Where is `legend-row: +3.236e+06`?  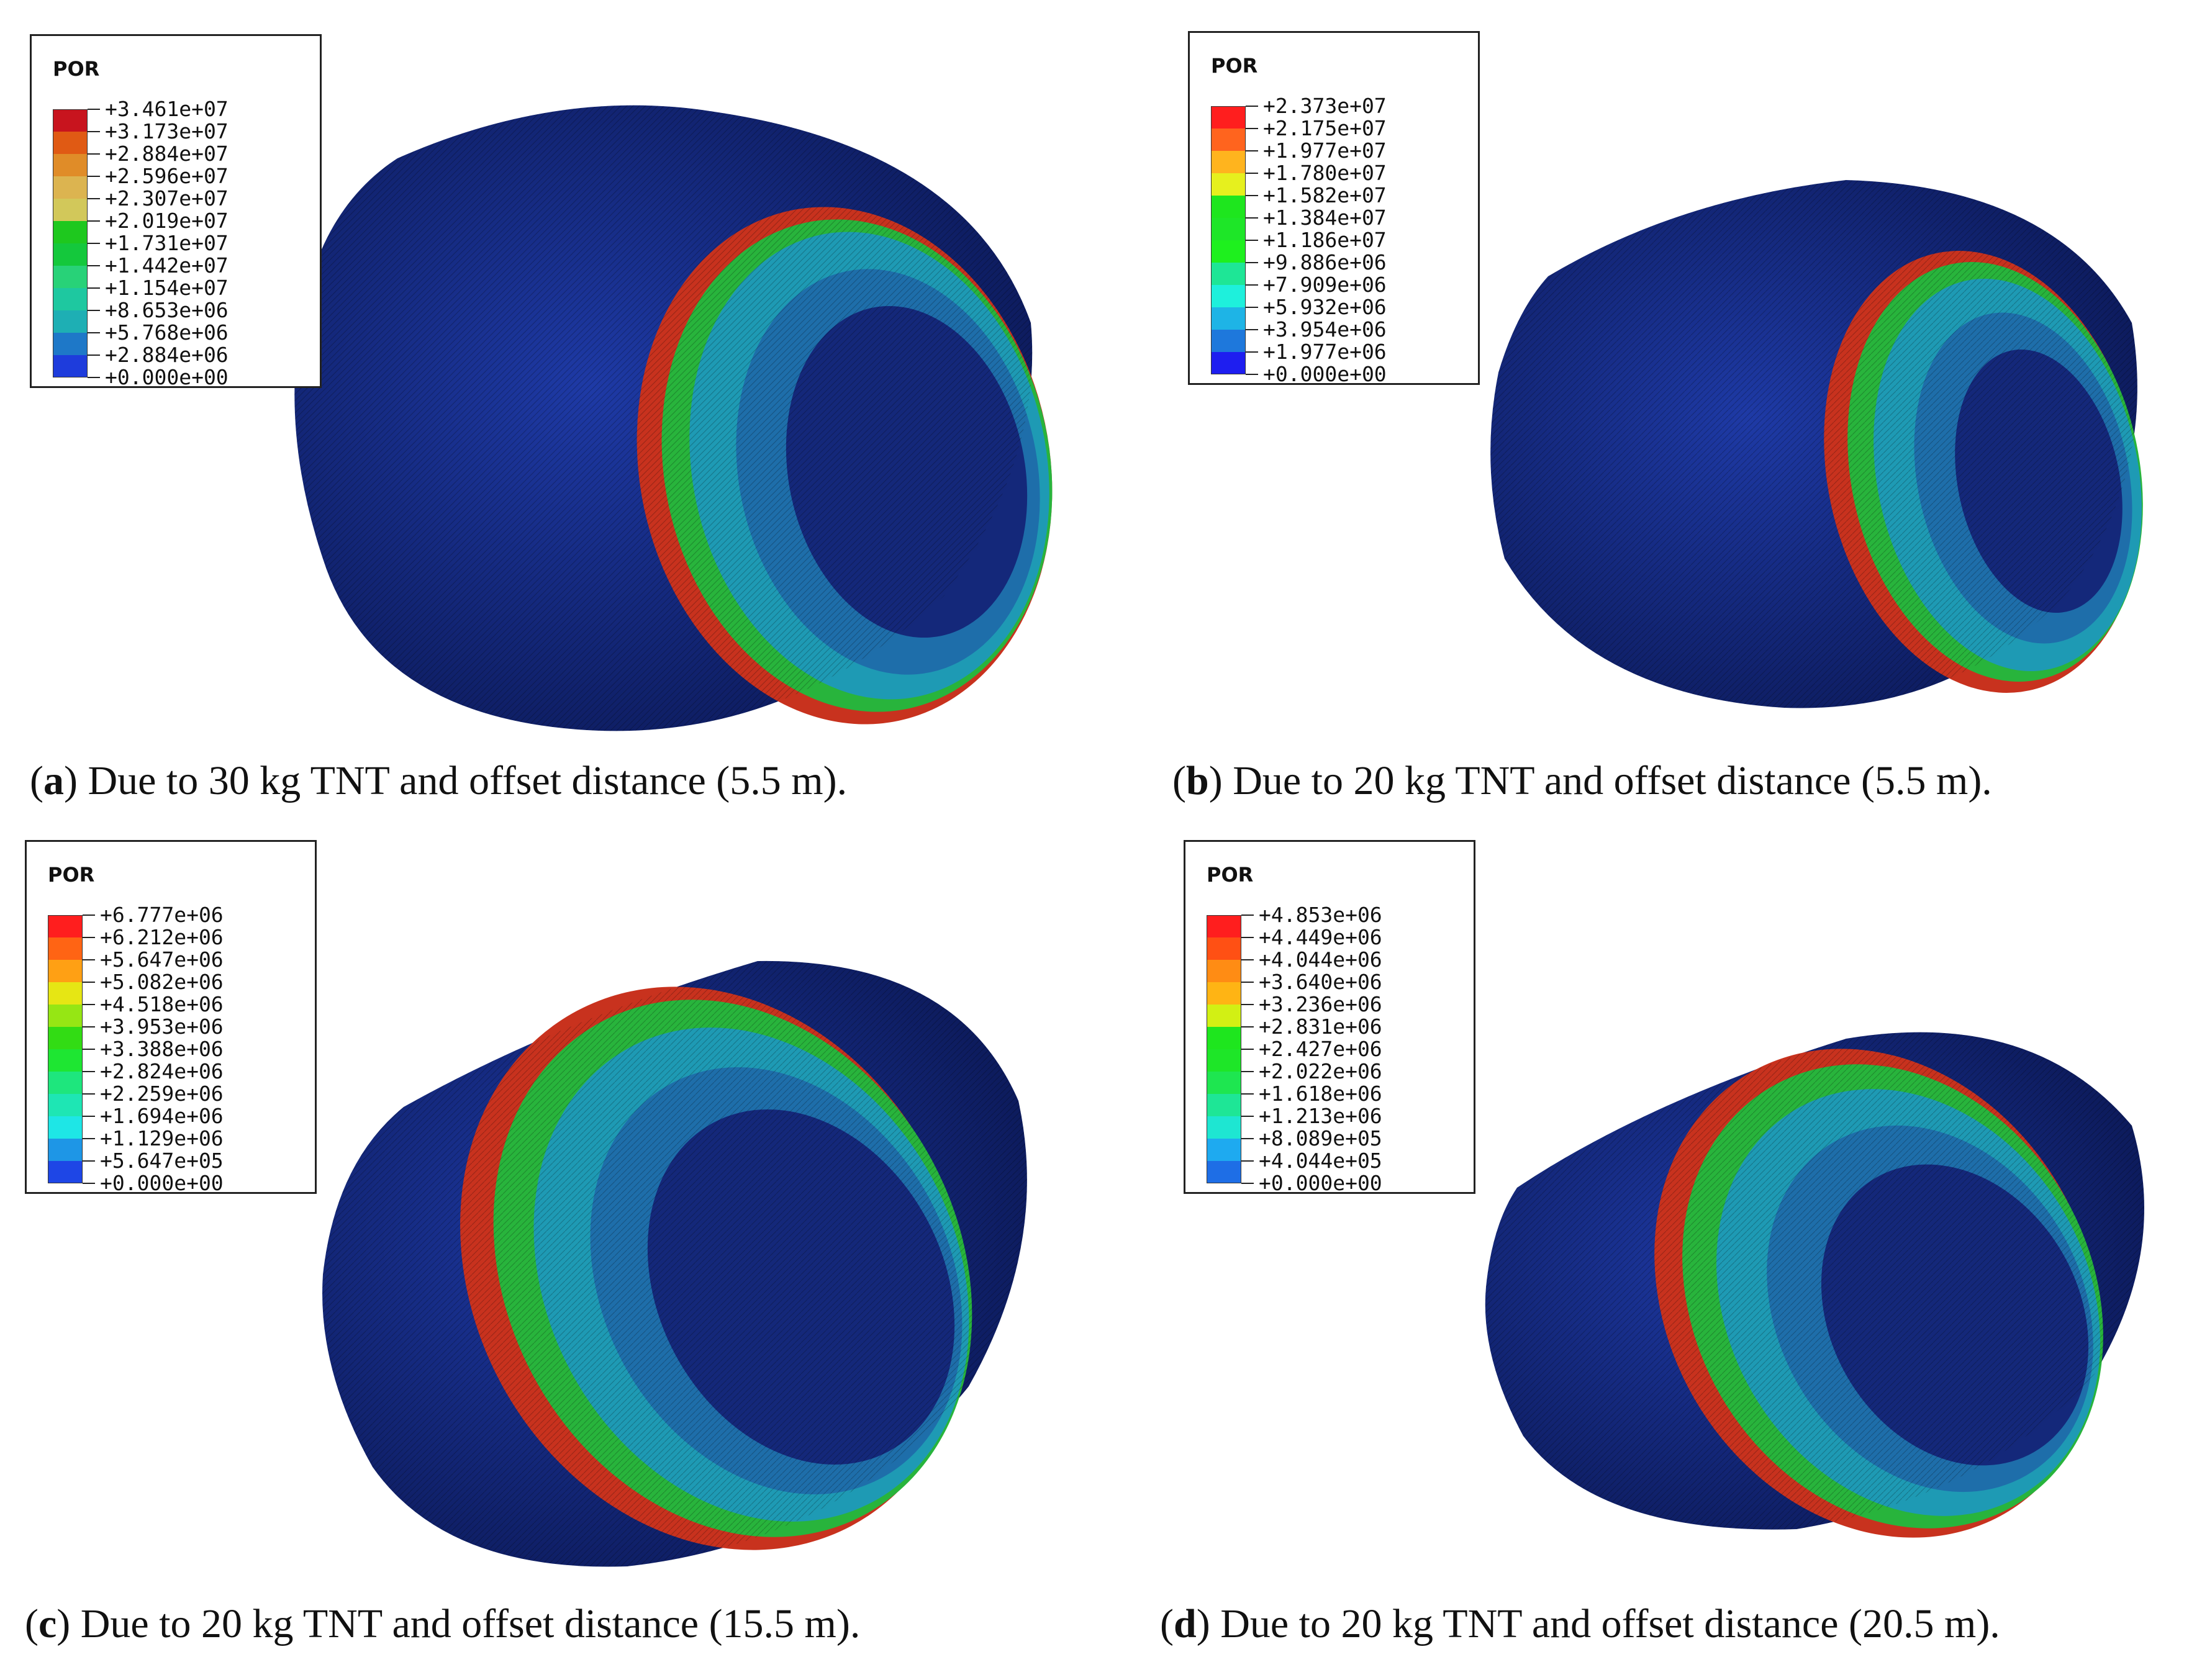
legend-row: +3.236e+06 is located at coordinates (1337, 1009).